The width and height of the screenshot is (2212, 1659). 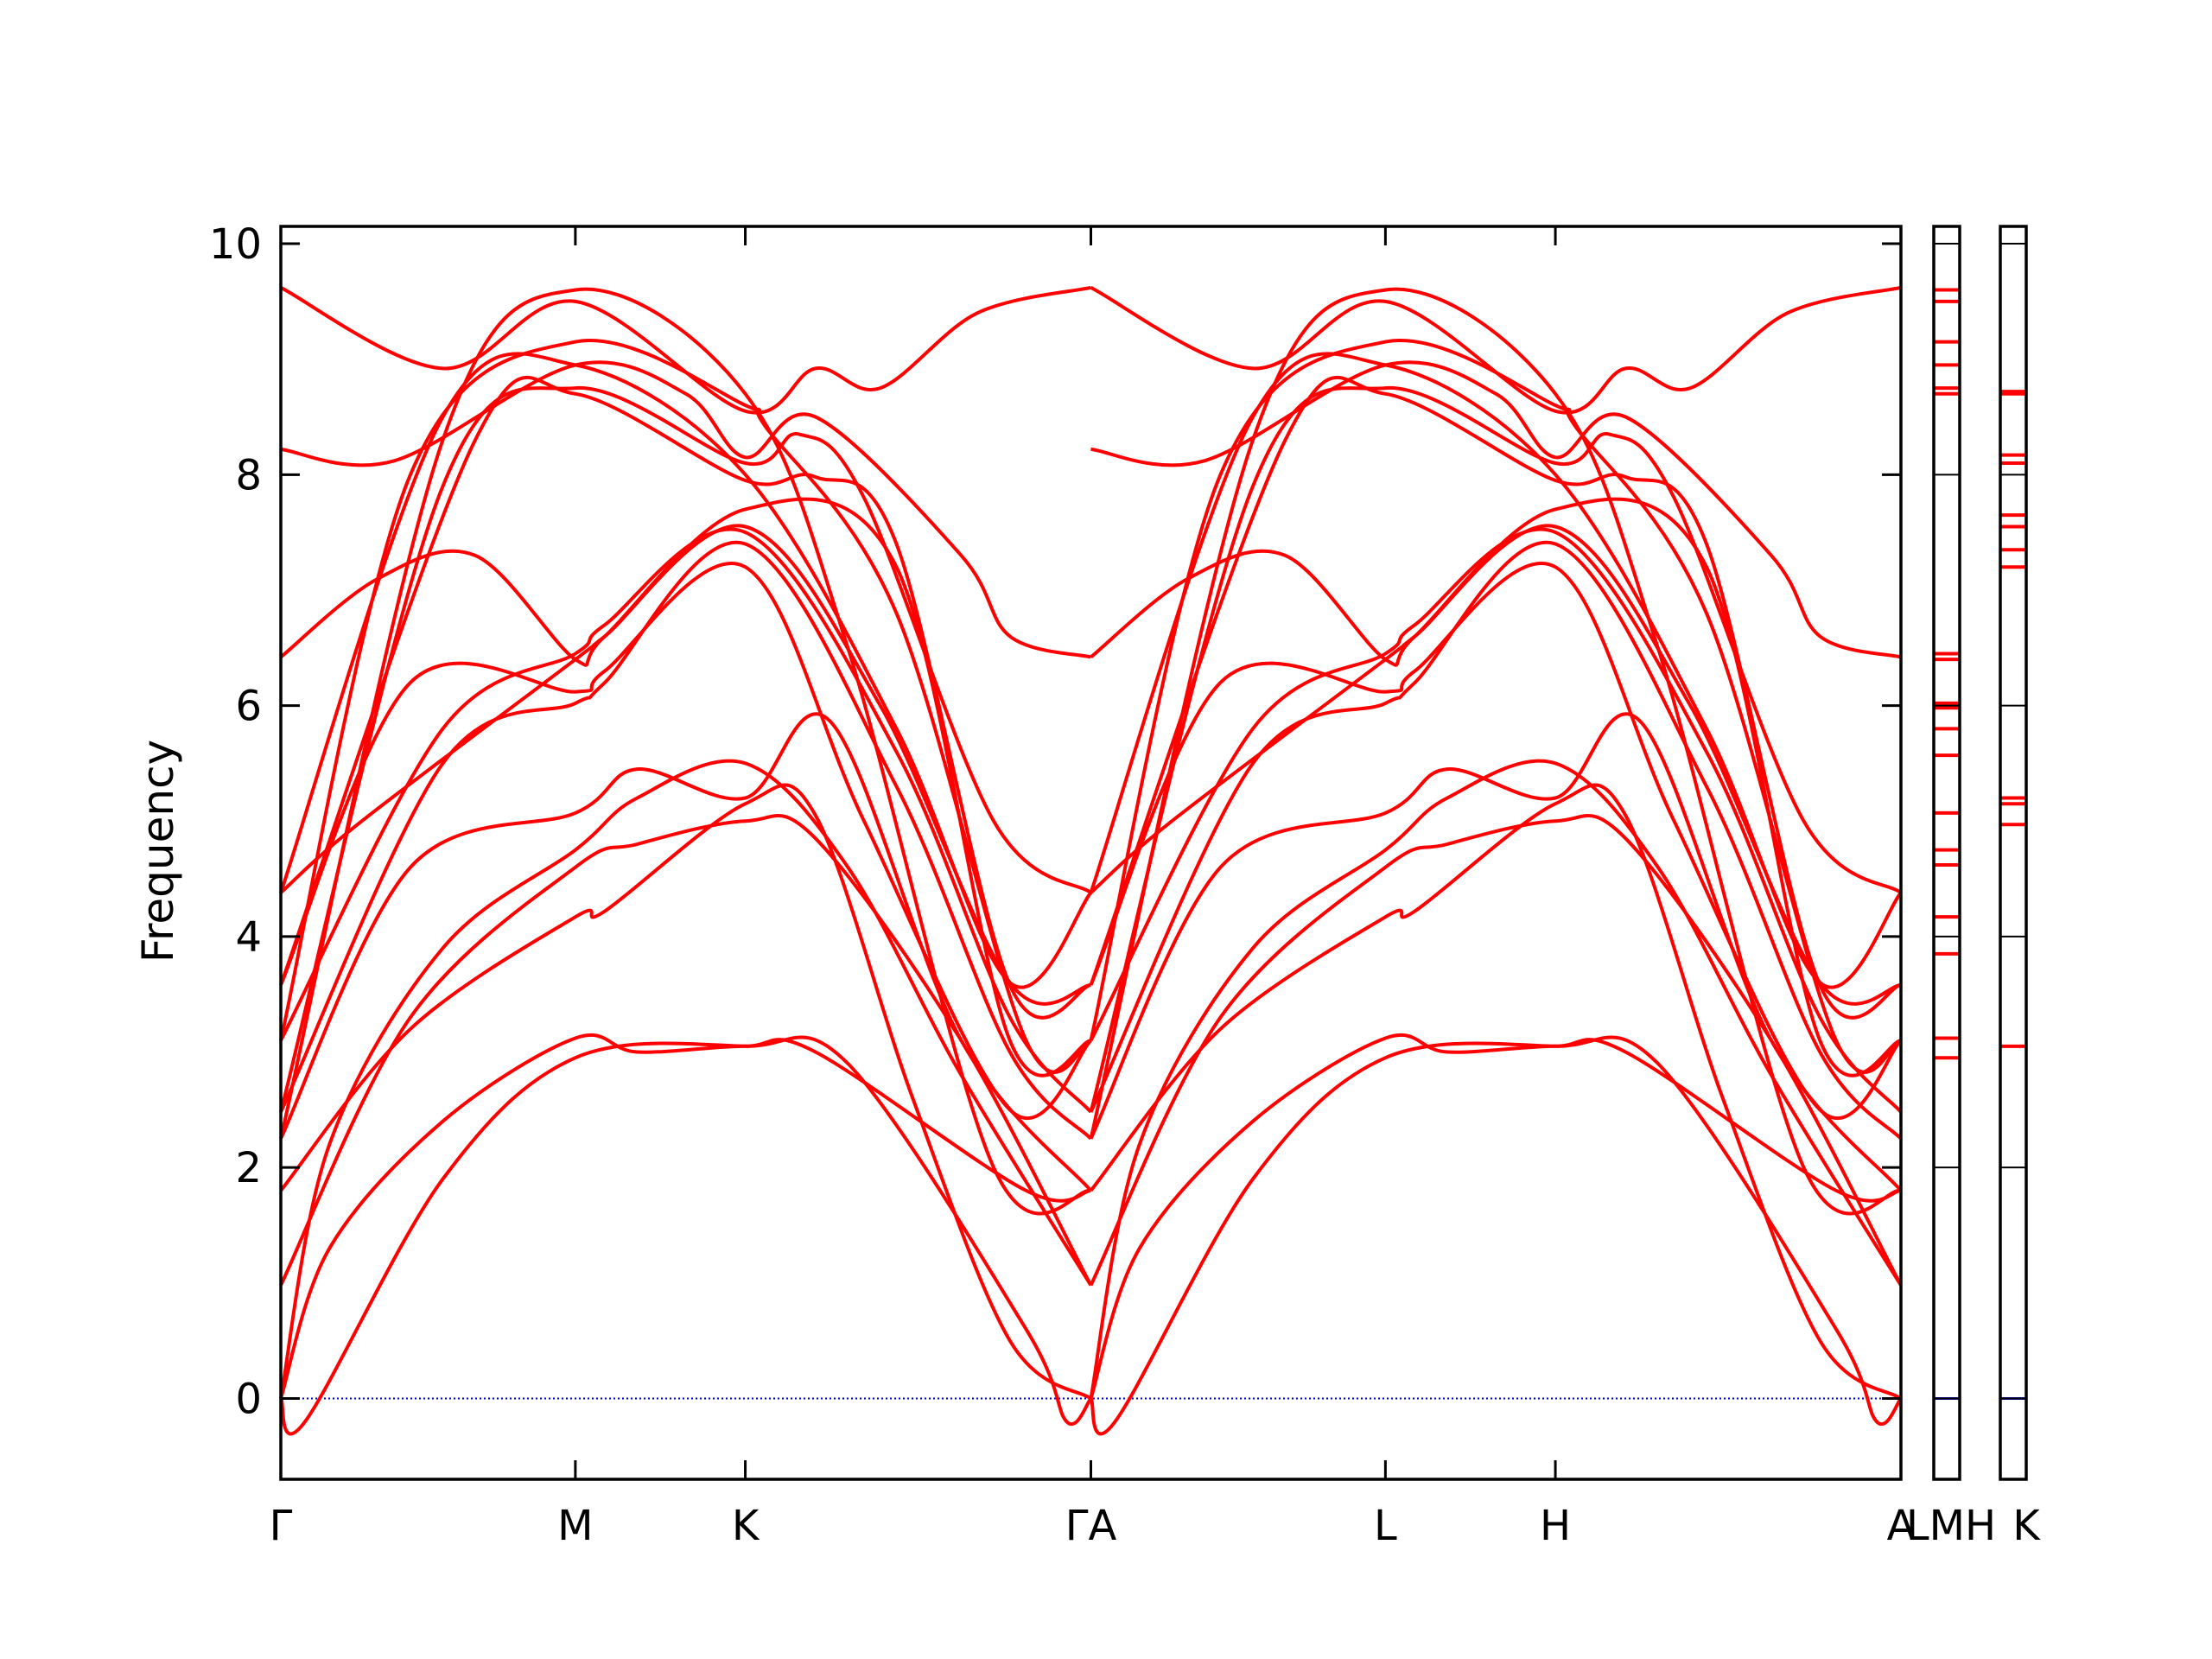 I want to click on side-panel-k: K, so click(x=2020, y=887).